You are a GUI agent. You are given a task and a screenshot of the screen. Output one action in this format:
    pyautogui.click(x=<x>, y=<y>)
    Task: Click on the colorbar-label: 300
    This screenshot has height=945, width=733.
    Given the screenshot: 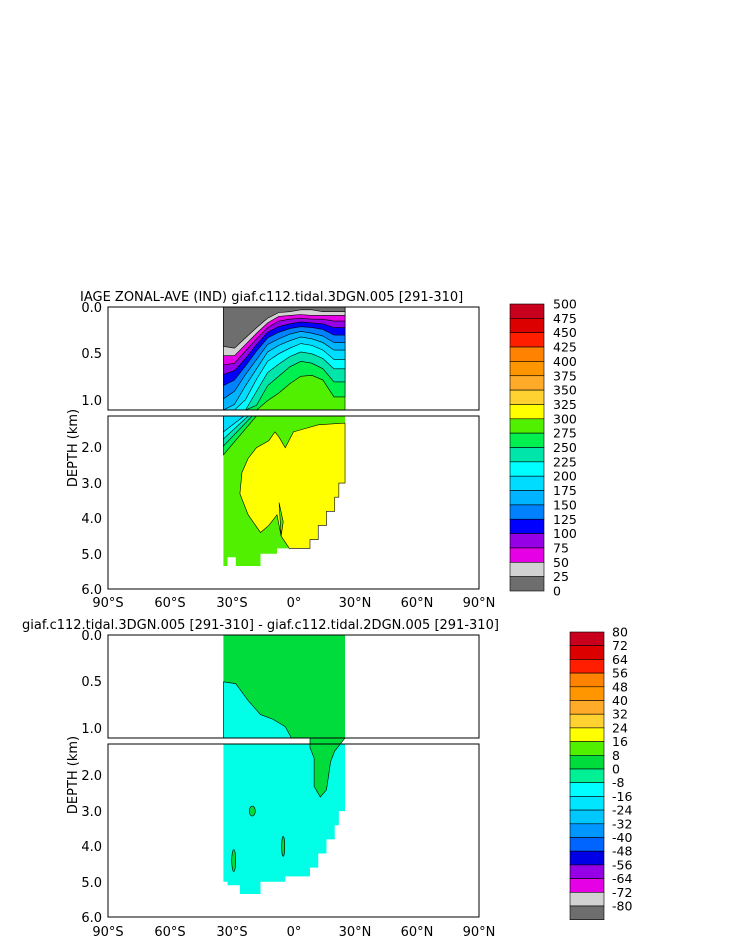 What is the action you would take?
    pyautogui.click(x=565, y=418)
    